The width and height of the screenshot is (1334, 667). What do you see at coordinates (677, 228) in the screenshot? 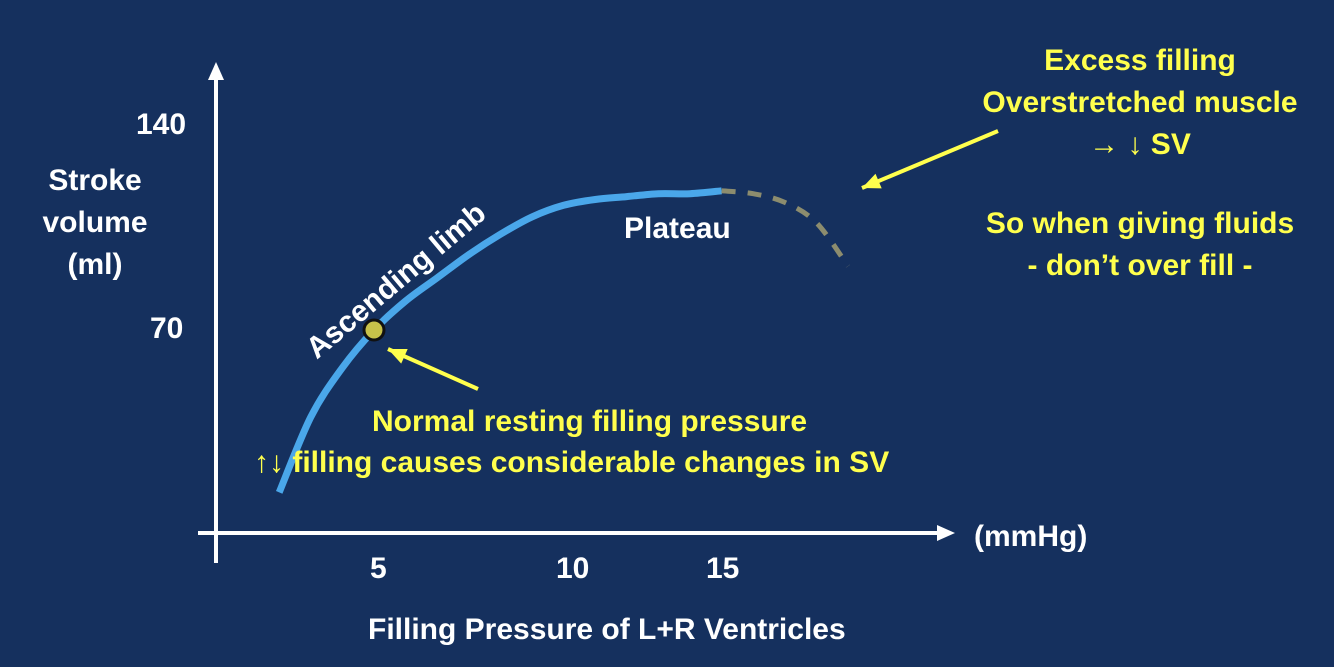
I see `plateau-label: Plateau` at bounding box center [677, 228].